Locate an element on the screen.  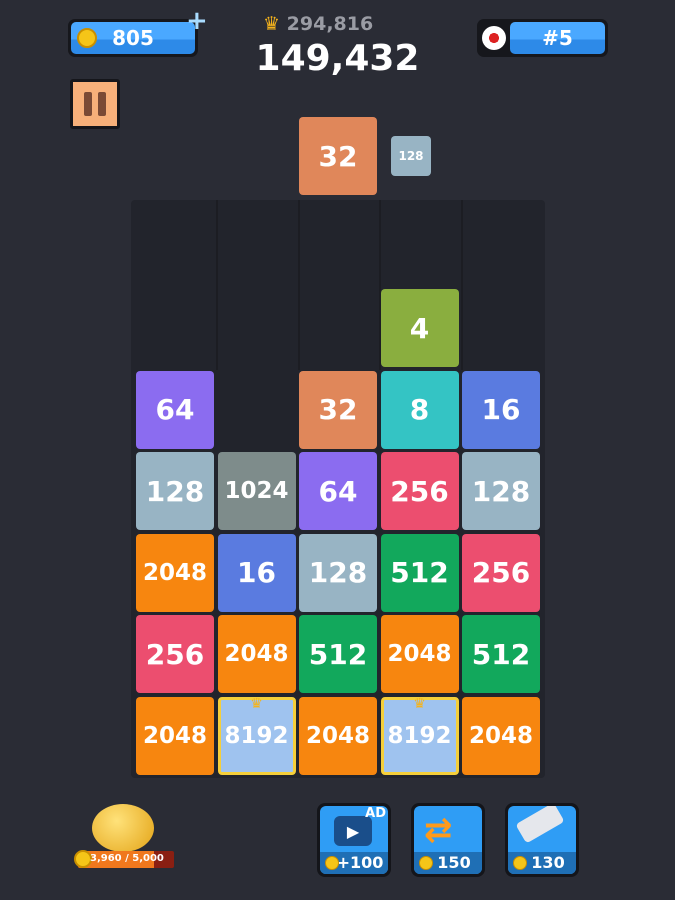
korea-flag-icon is located at coordinates (494, 38).